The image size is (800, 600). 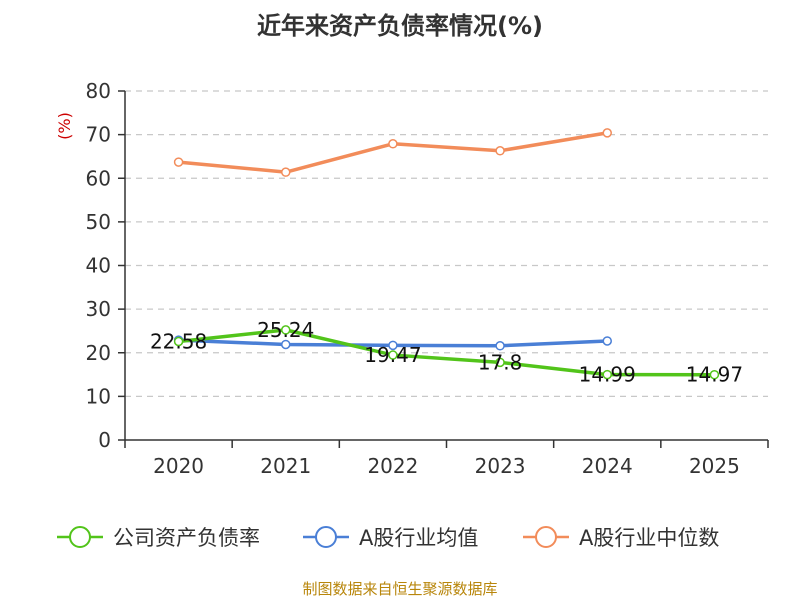 I want to click on y-tick-label: 70, so click(x=98, y=135).